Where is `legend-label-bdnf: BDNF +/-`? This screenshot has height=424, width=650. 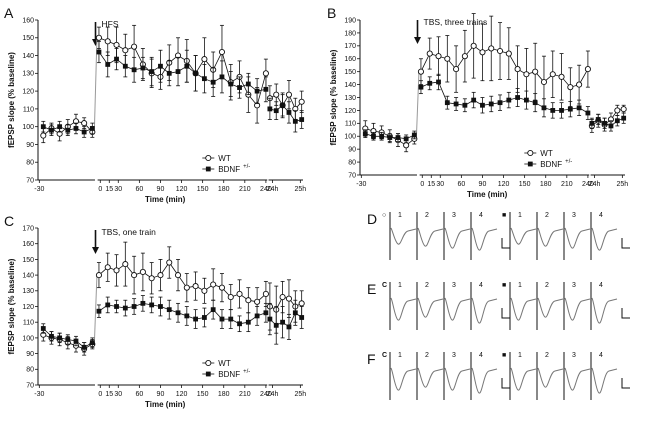
legend-label-bdnf: BDNF +/- is located at coordinates (234, 374).